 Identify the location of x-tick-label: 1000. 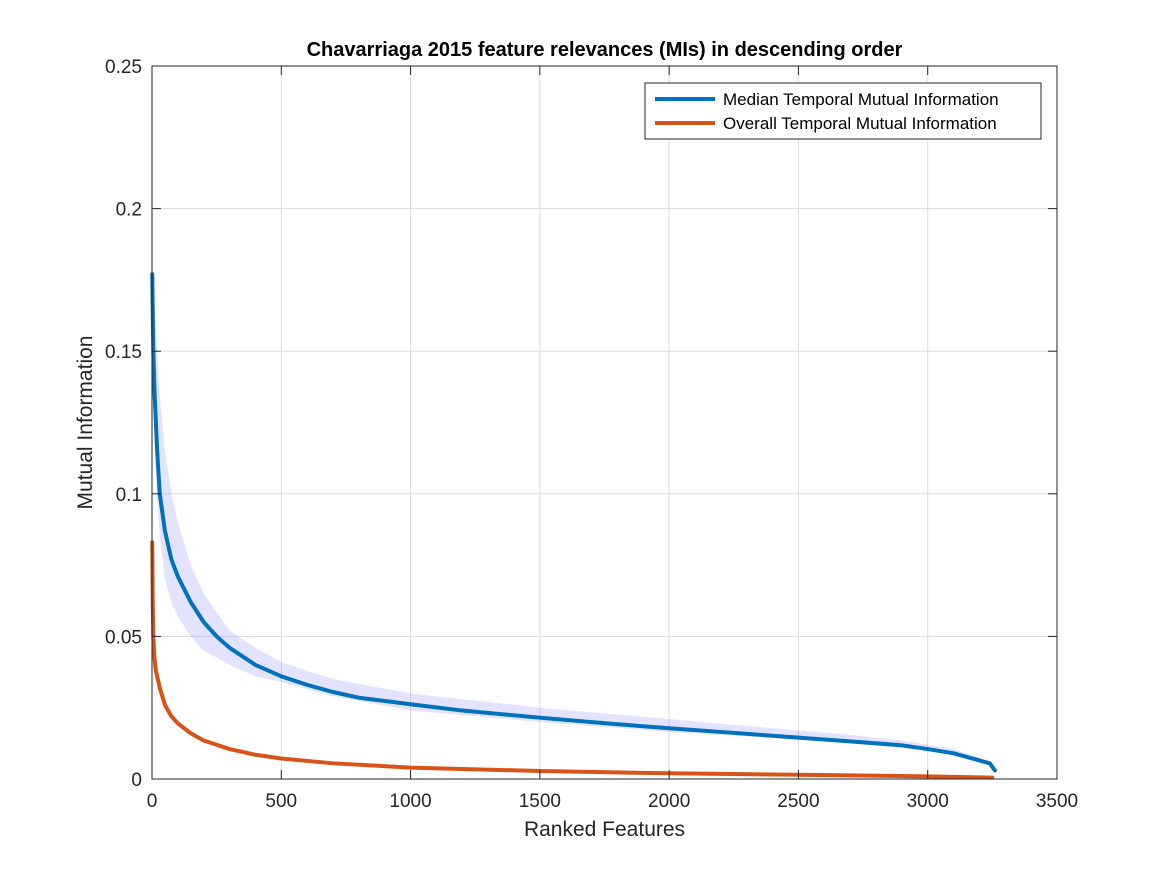
(410, 801).